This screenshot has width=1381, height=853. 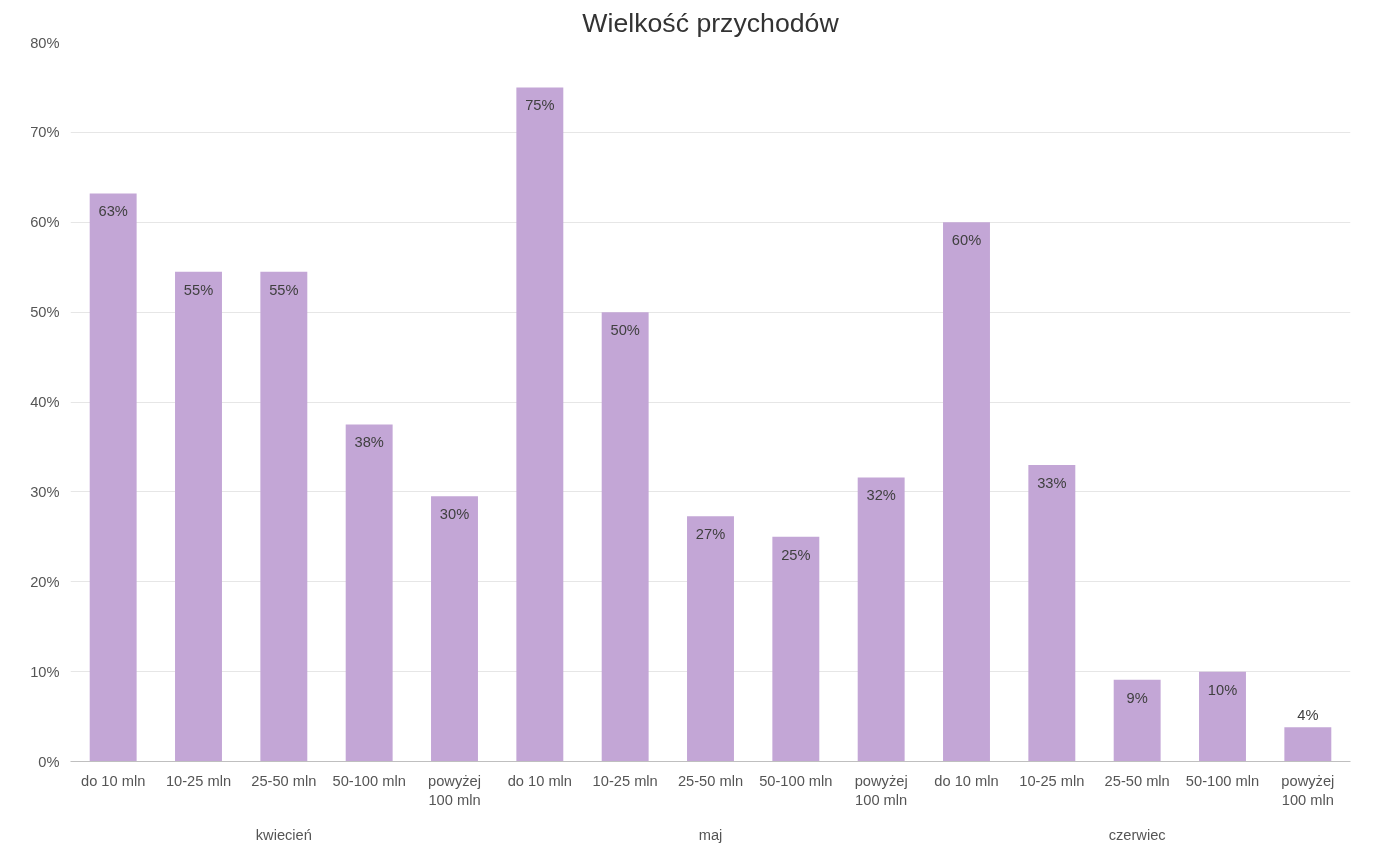 I want to click on y-tick-label: 70%, so click(x=45, y=132).